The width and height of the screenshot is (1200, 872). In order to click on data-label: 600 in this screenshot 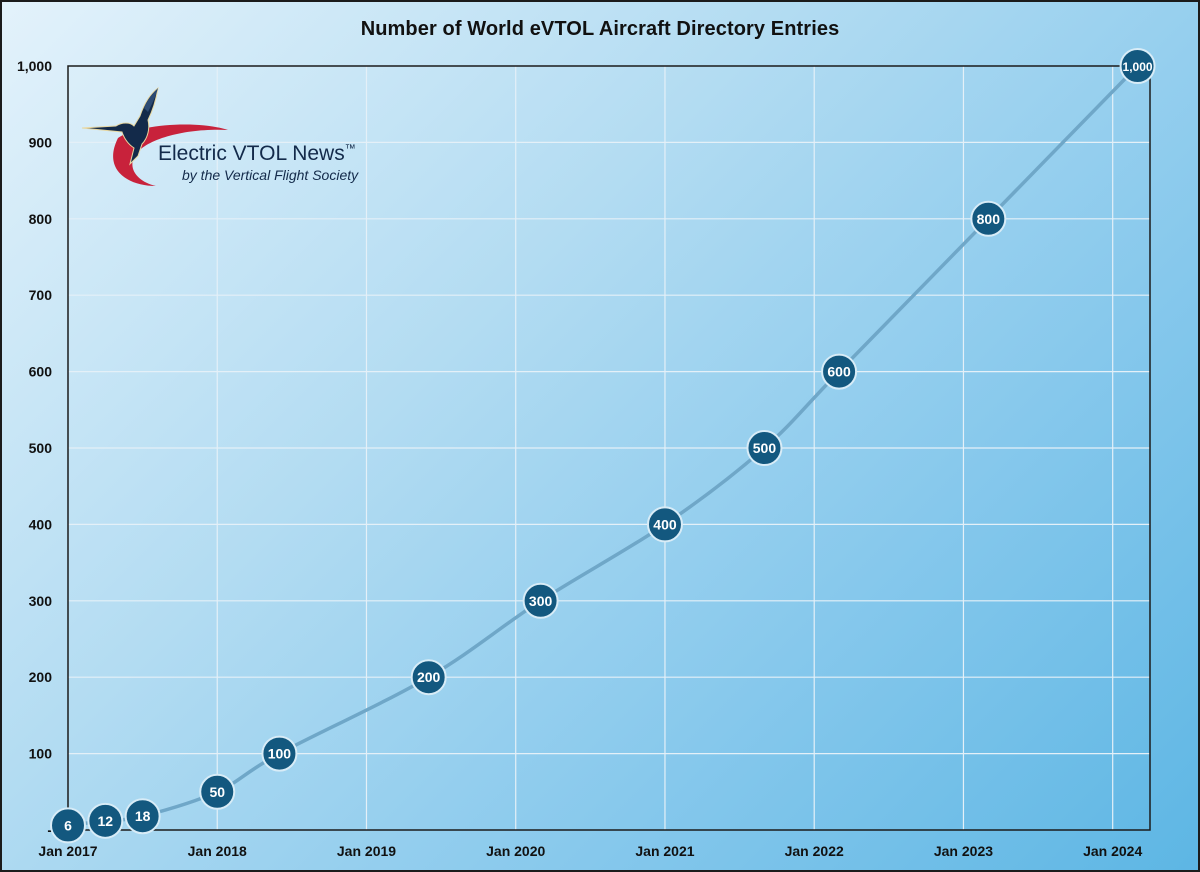, I will do `click(839, 372)`.